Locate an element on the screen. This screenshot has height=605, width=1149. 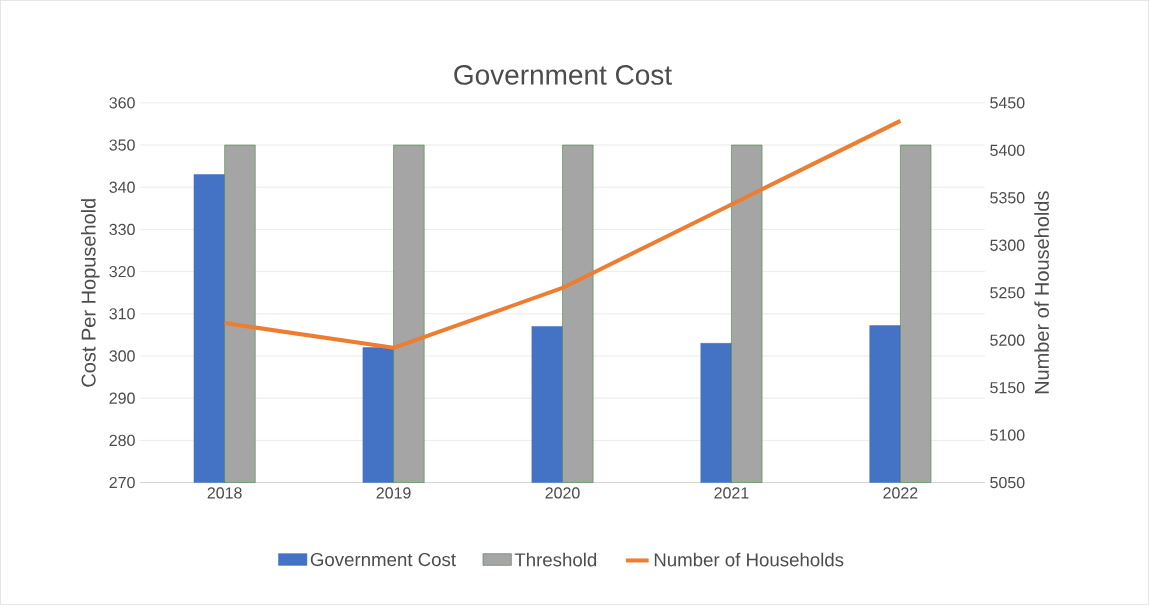
y-tick-label: 300 is located at coordinates (122, 356).